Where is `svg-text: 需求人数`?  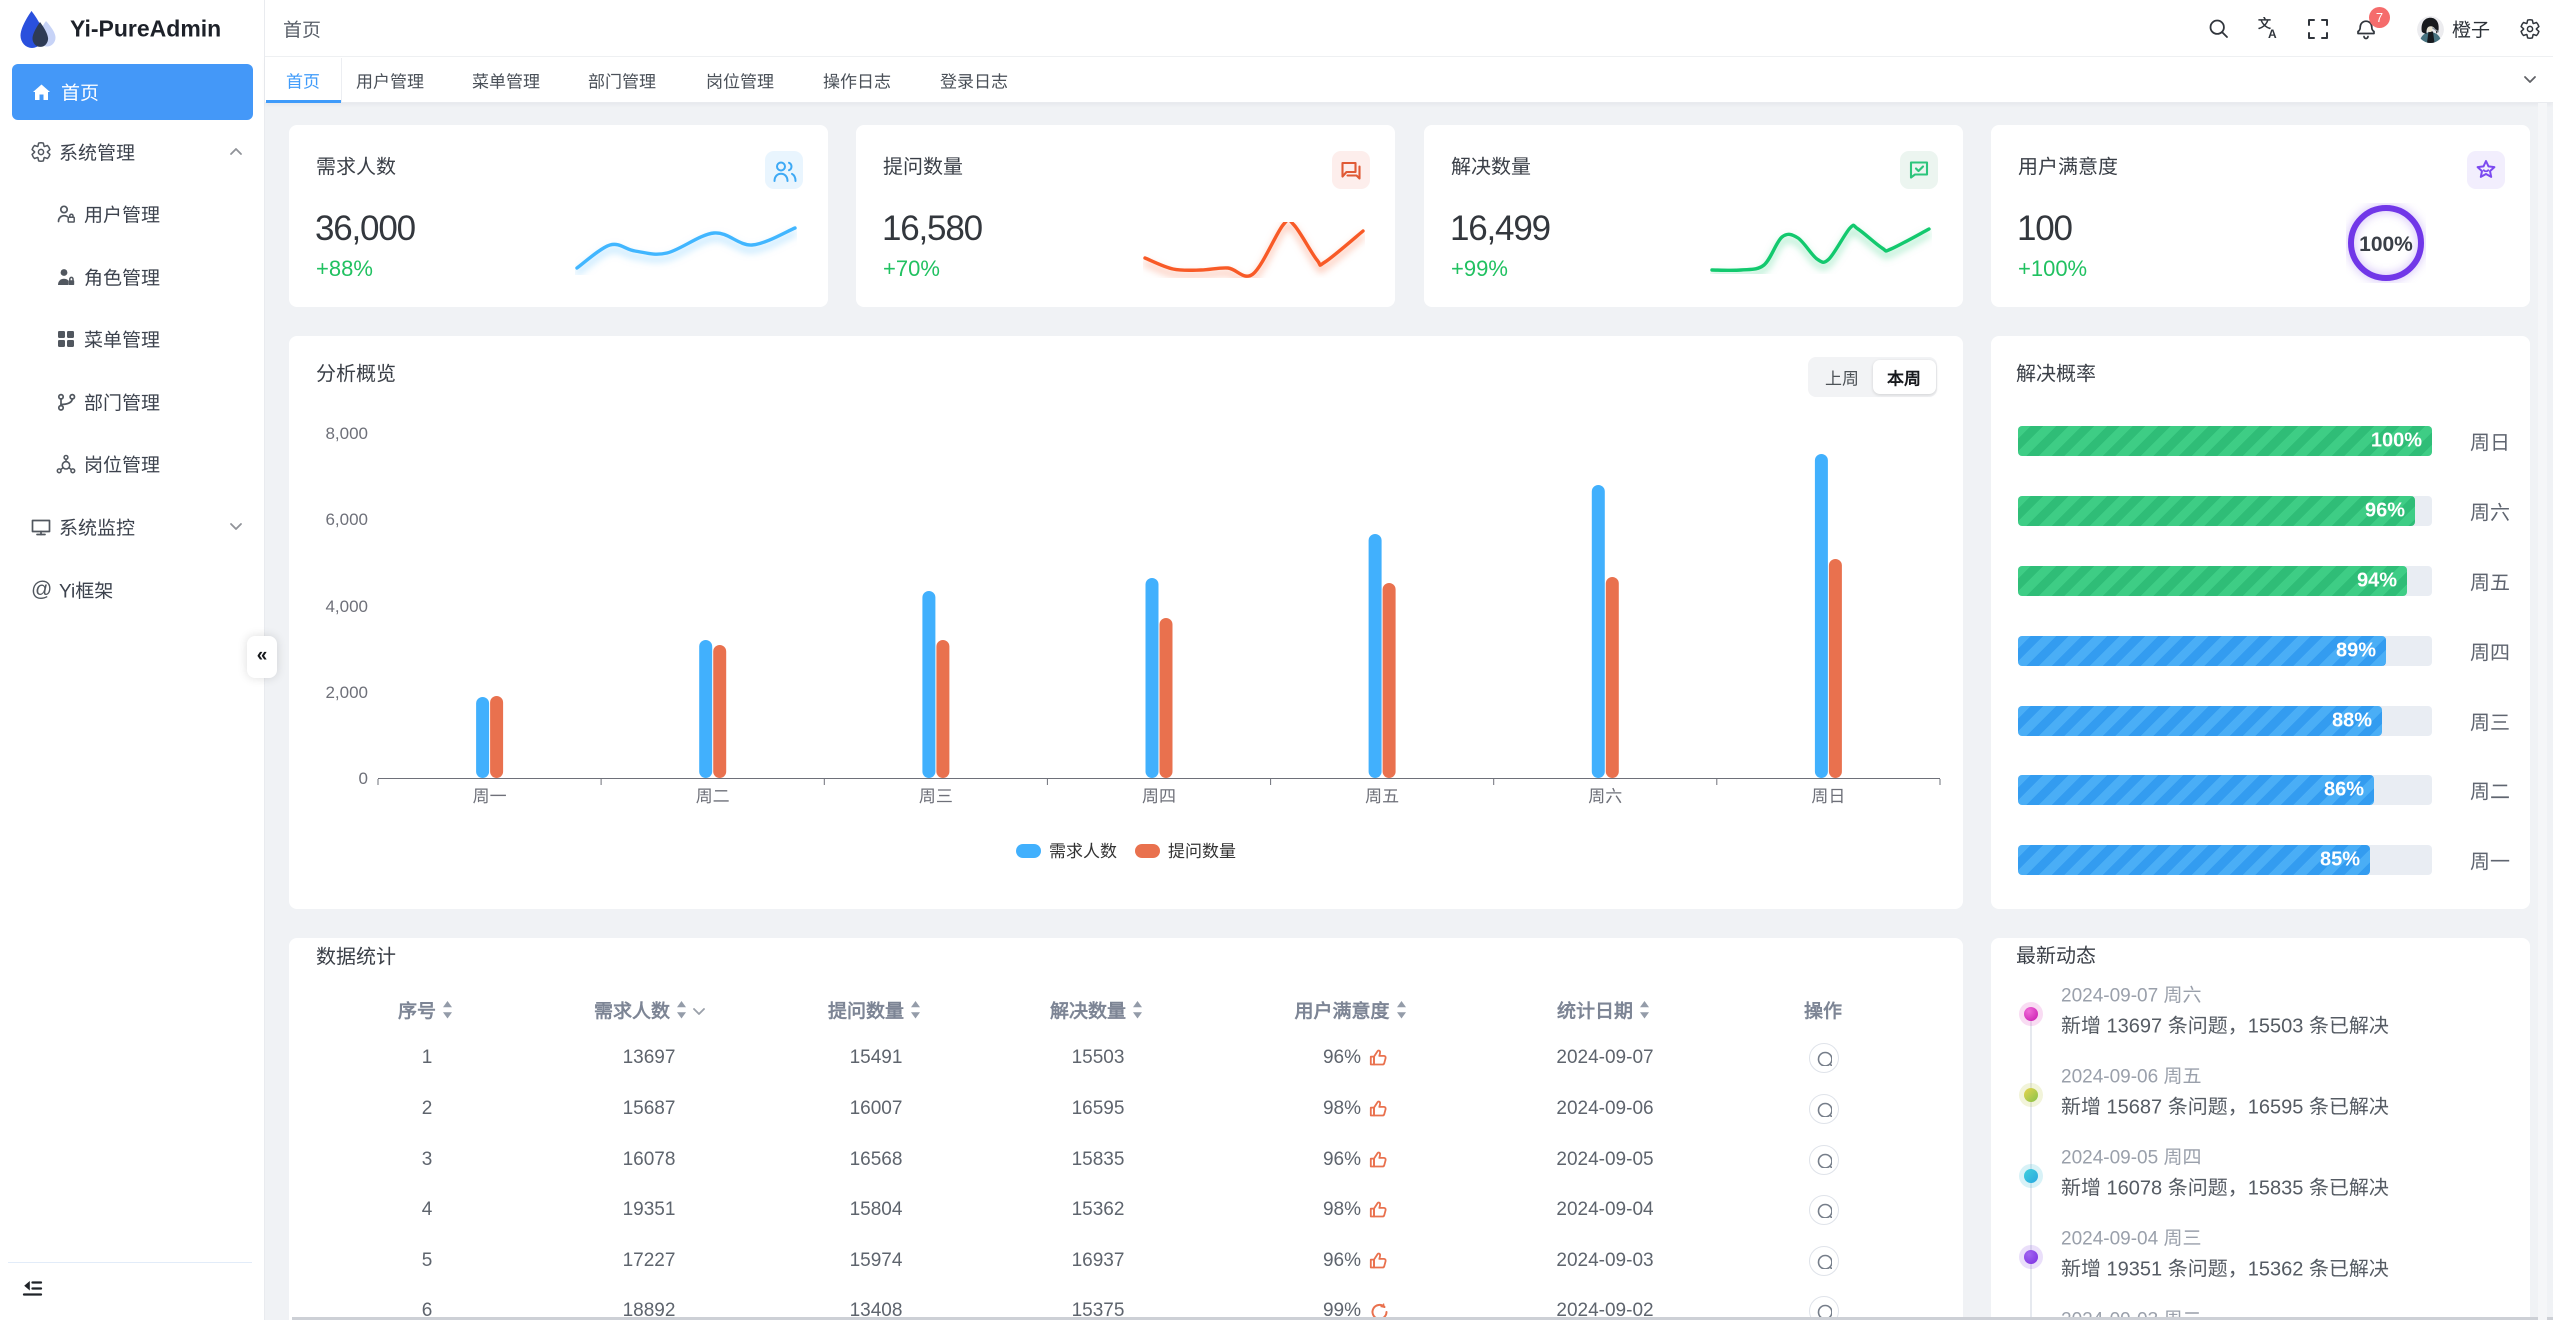 svg-text: 需求人数 is located at coordinates (1083, 851).